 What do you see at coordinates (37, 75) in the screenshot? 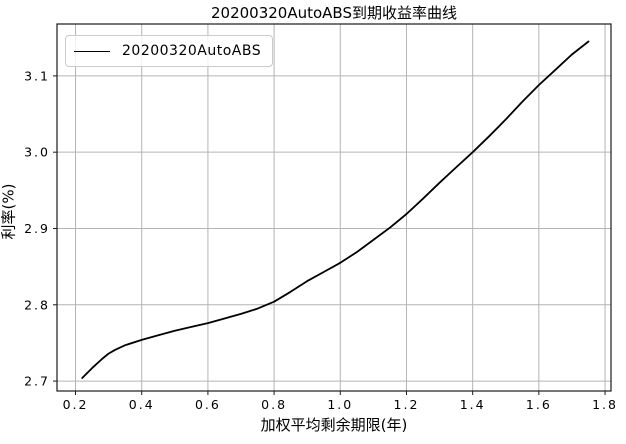
I see `y-tick-label: 3.1` at bounding box center [37, 75].